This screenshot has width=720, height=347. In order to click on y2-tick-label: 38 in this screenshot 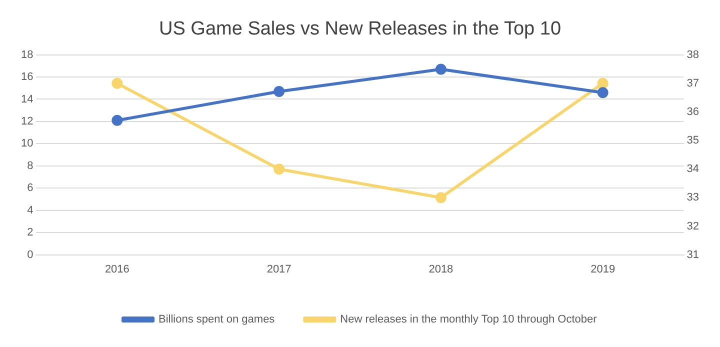, I will do `click(693, 54)`.